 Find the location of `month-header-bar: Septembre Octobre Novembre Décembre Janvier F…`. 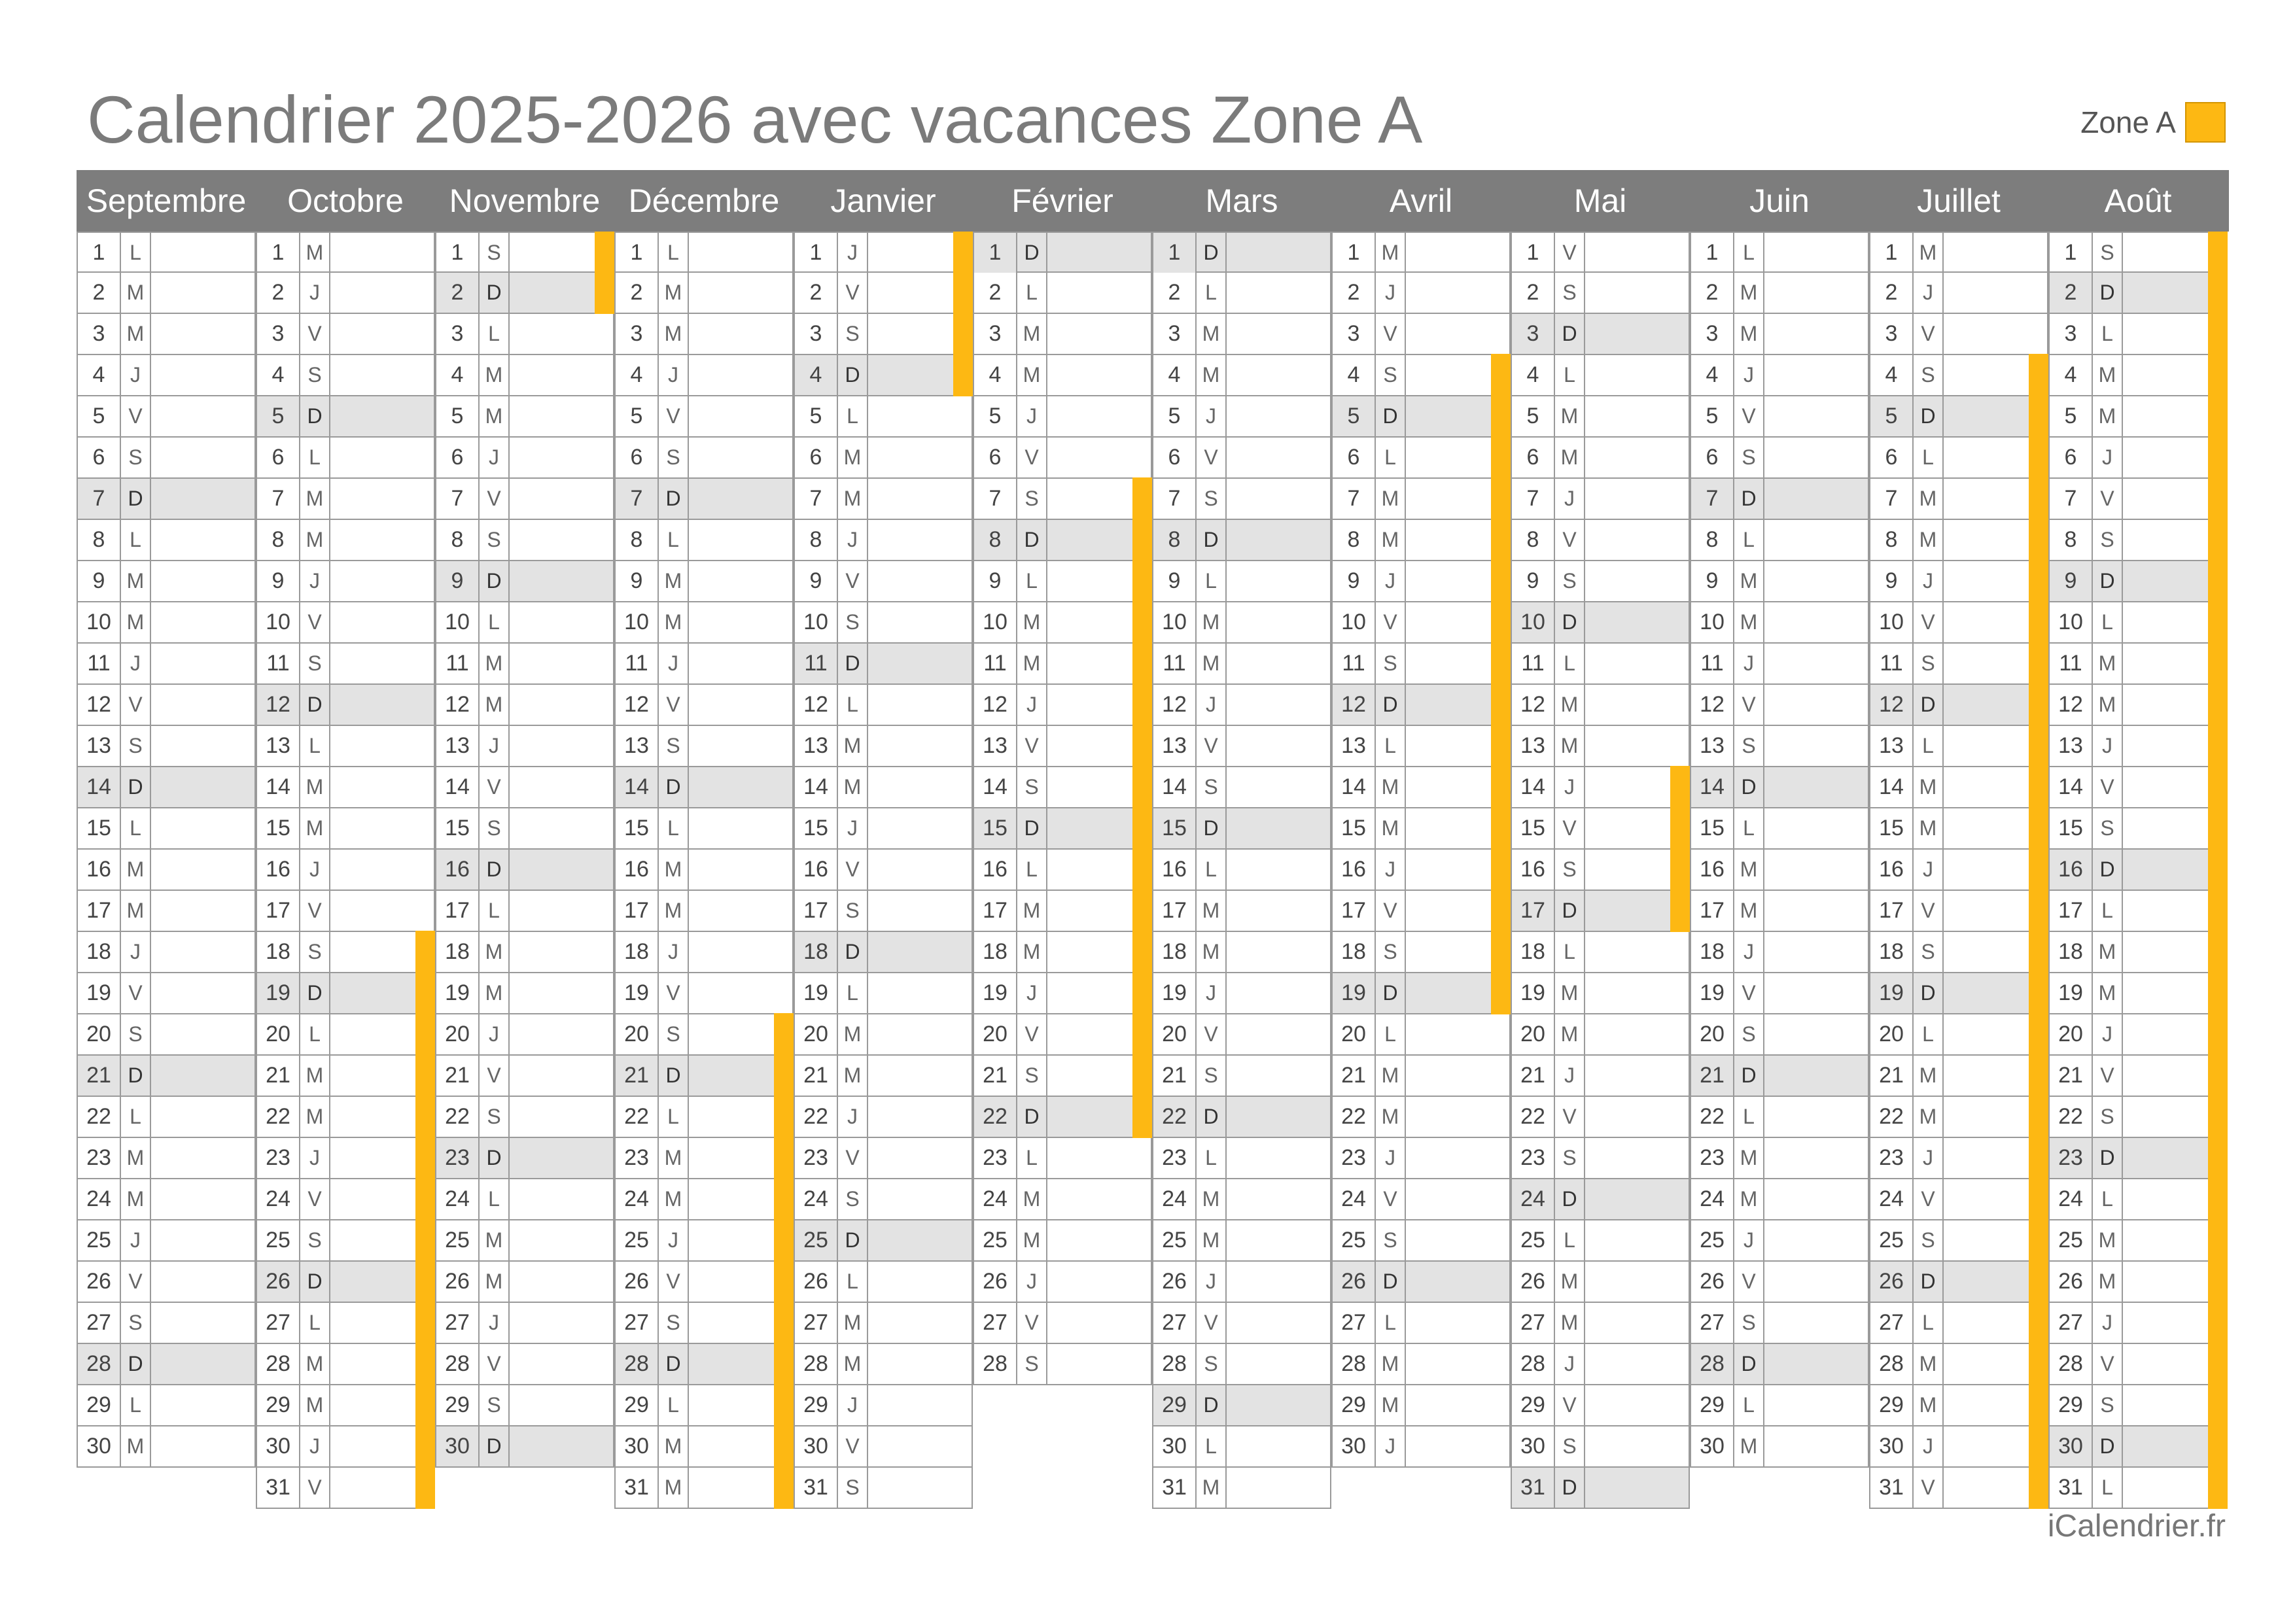

month-header-bar: Septembre Octobre Novembre Décembre Janvier F… is located at coordinates (1153, 201).